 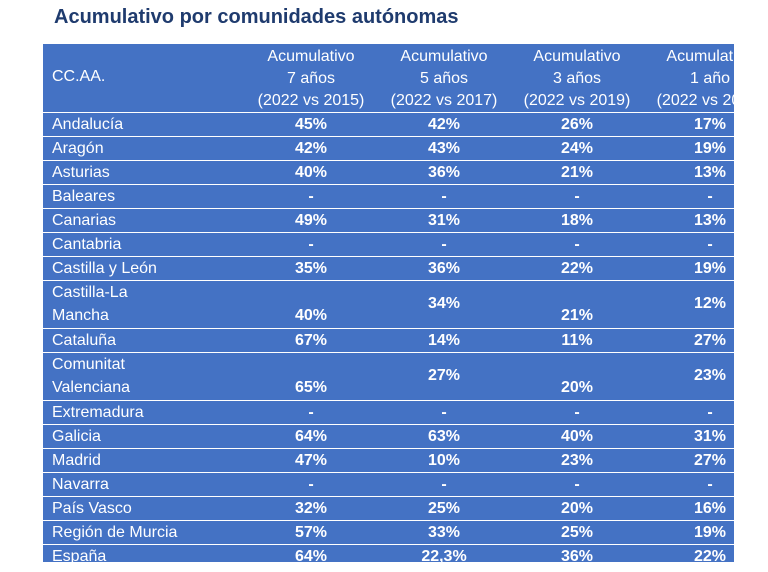 I want to click on table-cell: 33%, so click(x=444, y=532).